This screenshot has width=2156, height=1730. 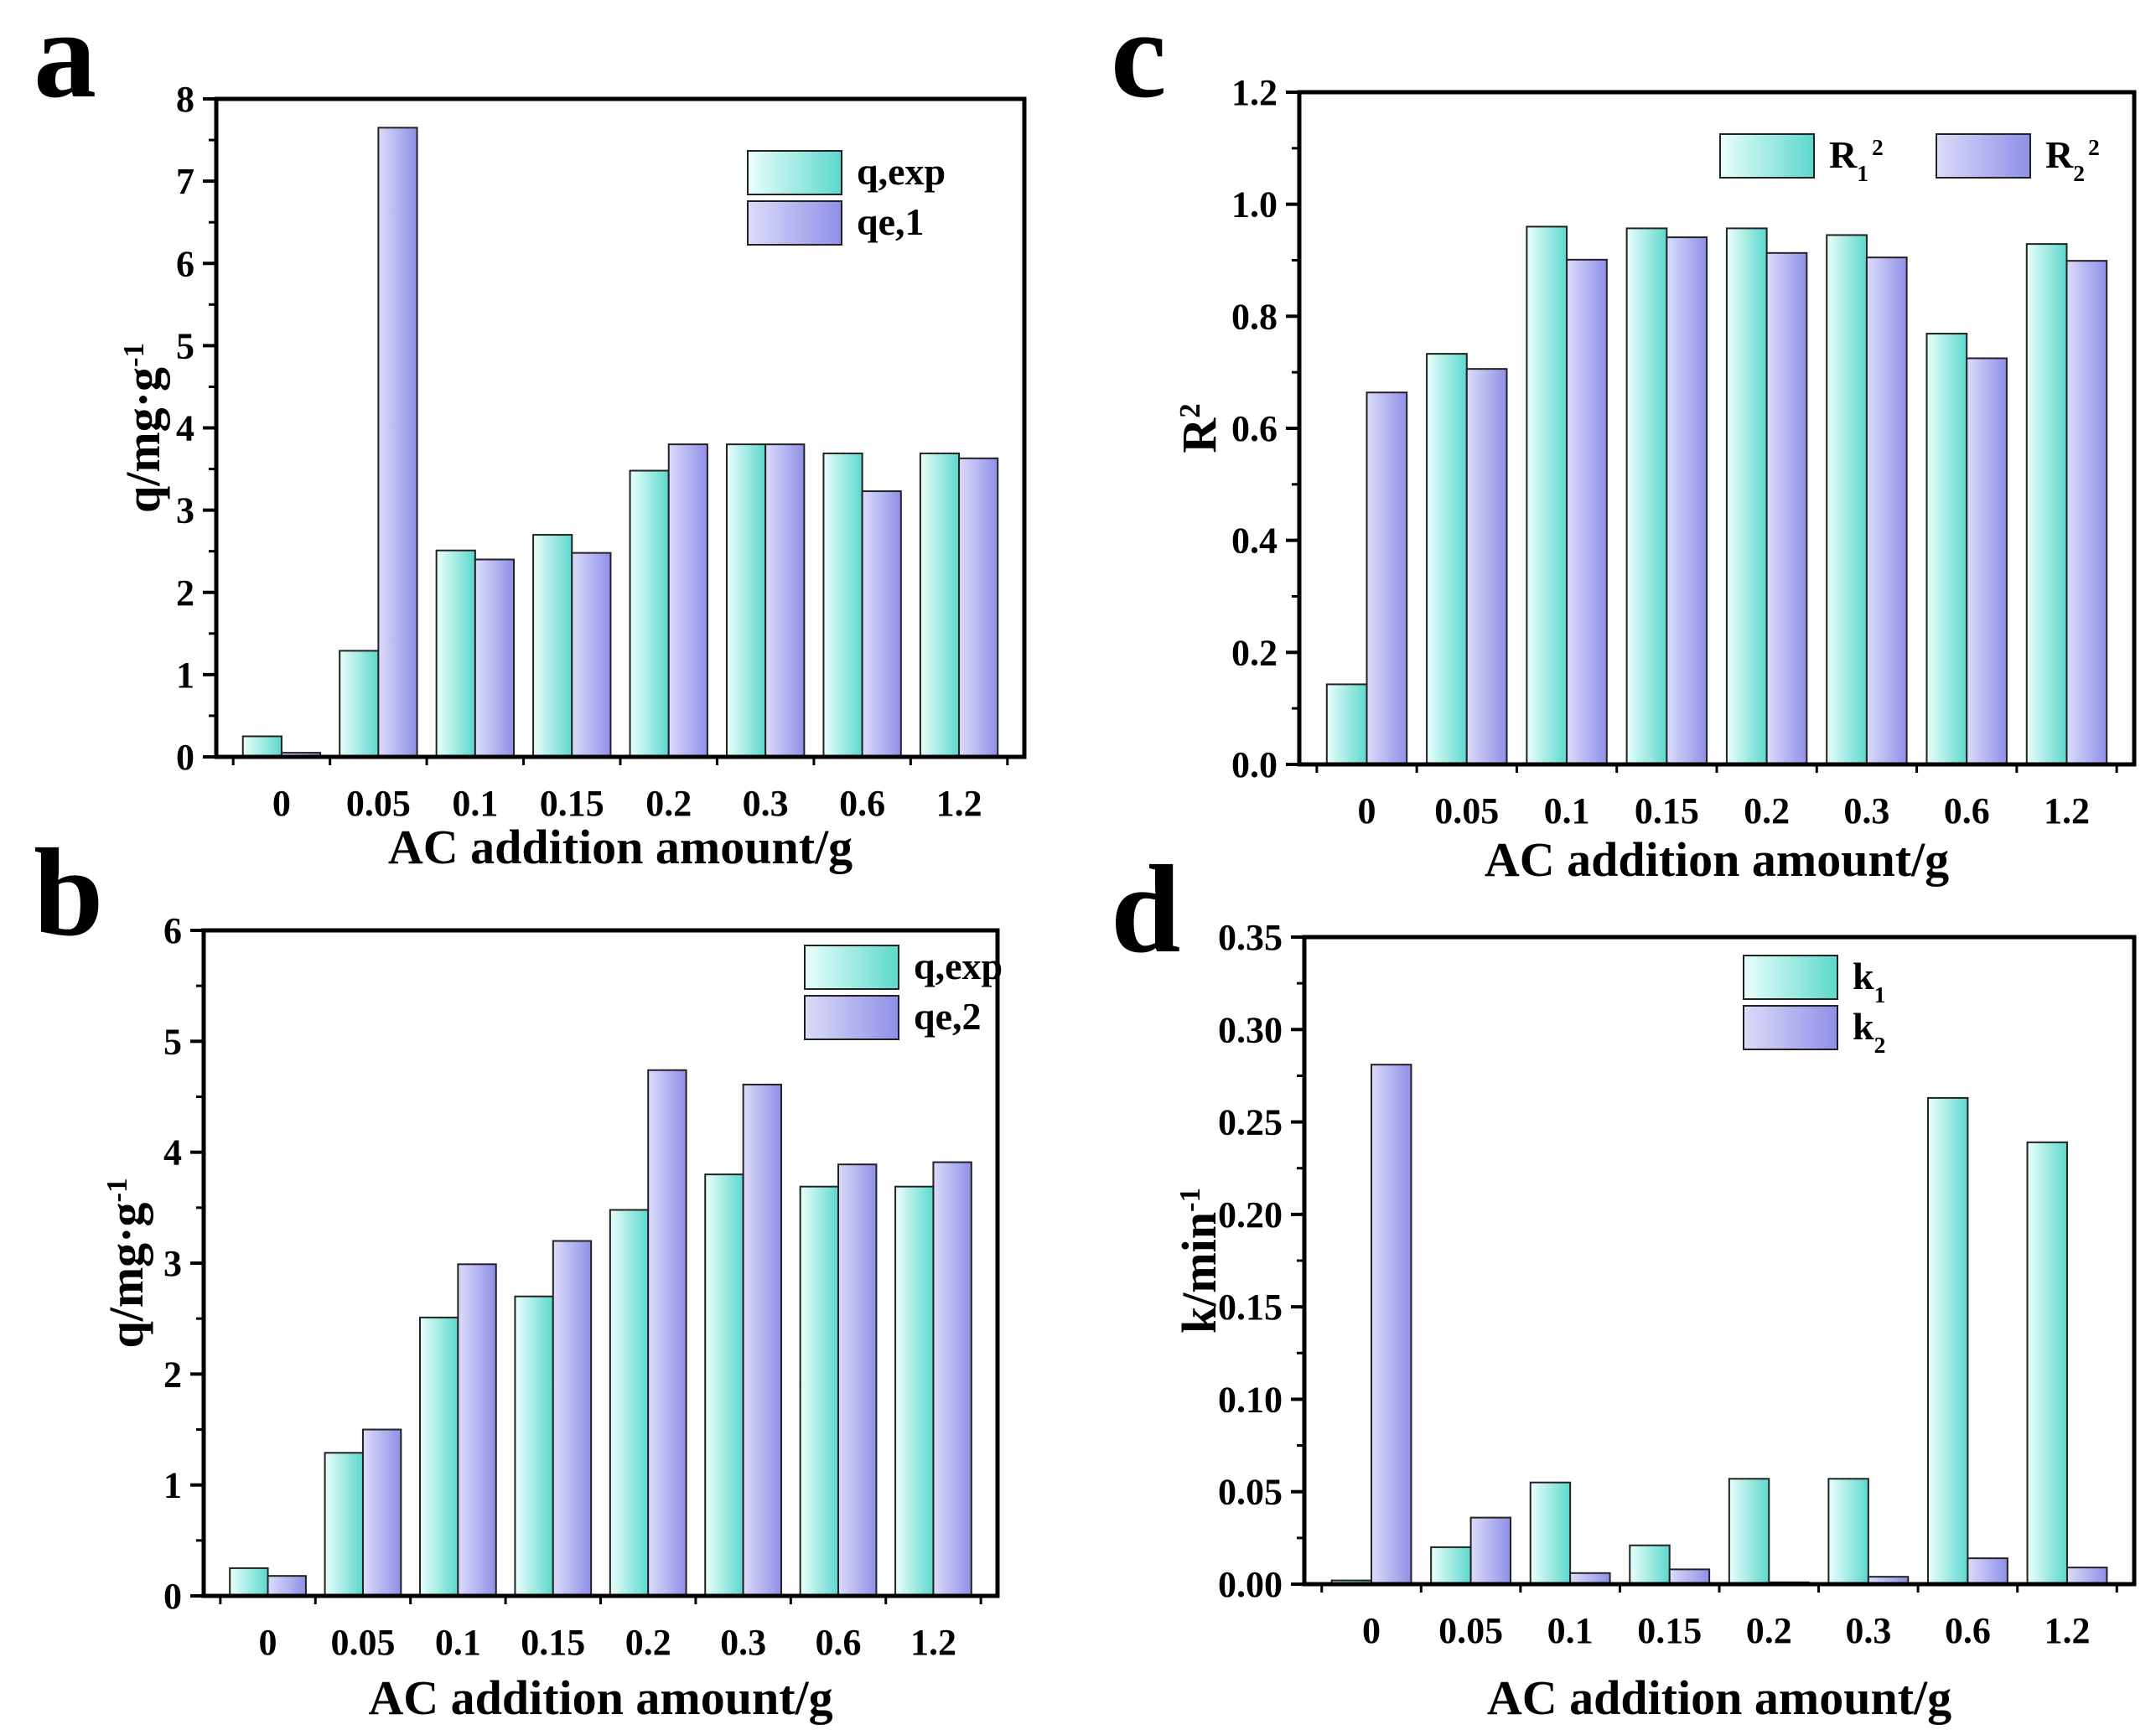 What do you see at coordinates (1767, 811) in the screenshot?
I see `x-tick-label-c-4: 0.2` at bounding box center [1767, 811].